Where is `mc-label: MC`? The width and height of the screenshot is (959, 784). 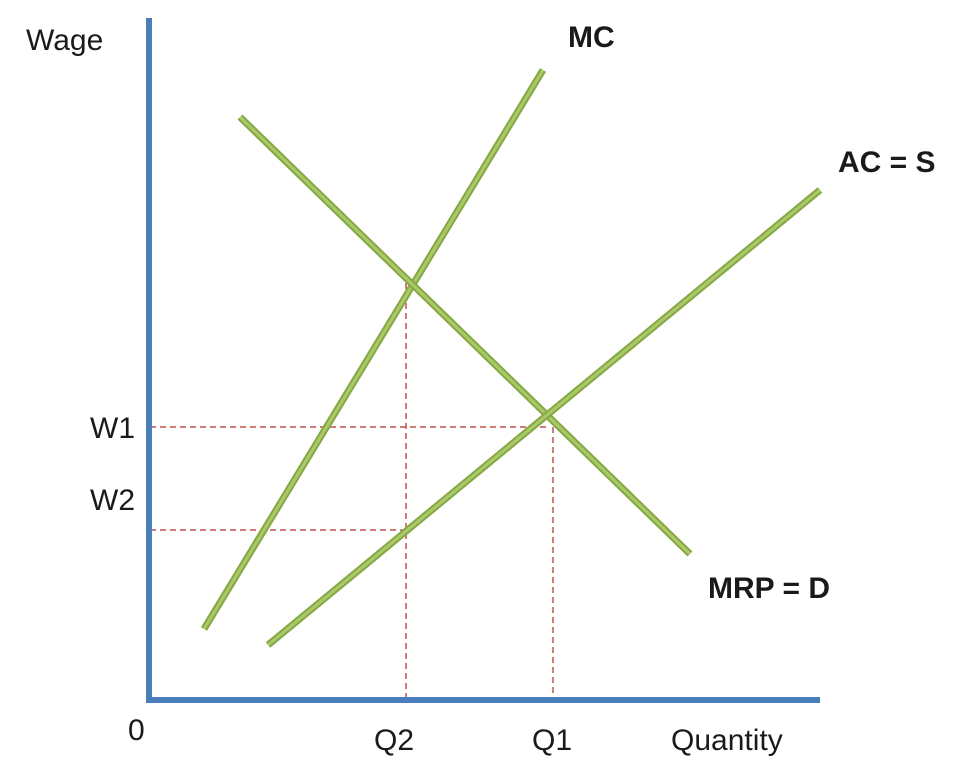
mc-label: MC is located at coordinates (591, 37).